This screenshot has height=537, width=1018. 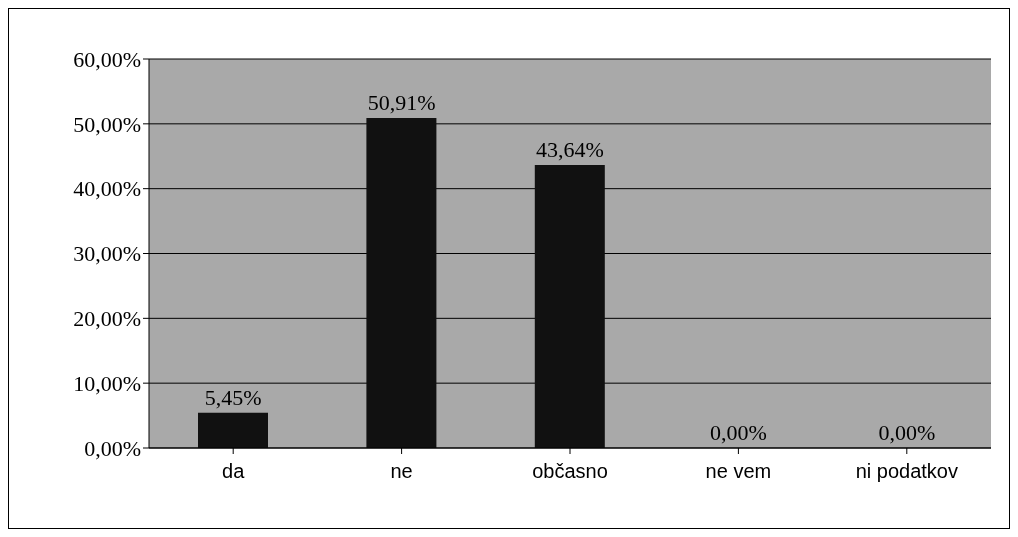 I want to click on y-tick-label: 30,00%, so click(x=107, y=254).